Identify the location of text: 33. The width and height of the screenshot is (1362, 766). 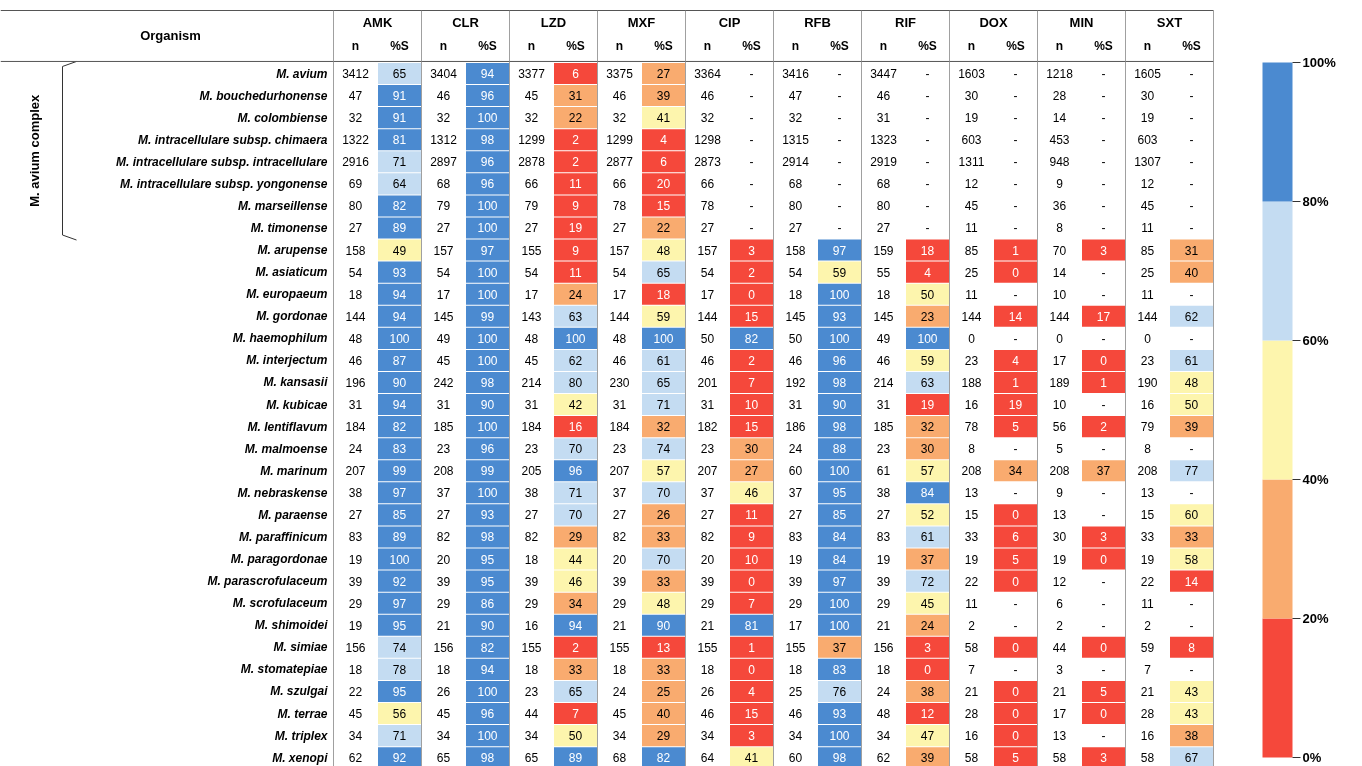
(1147, 537).